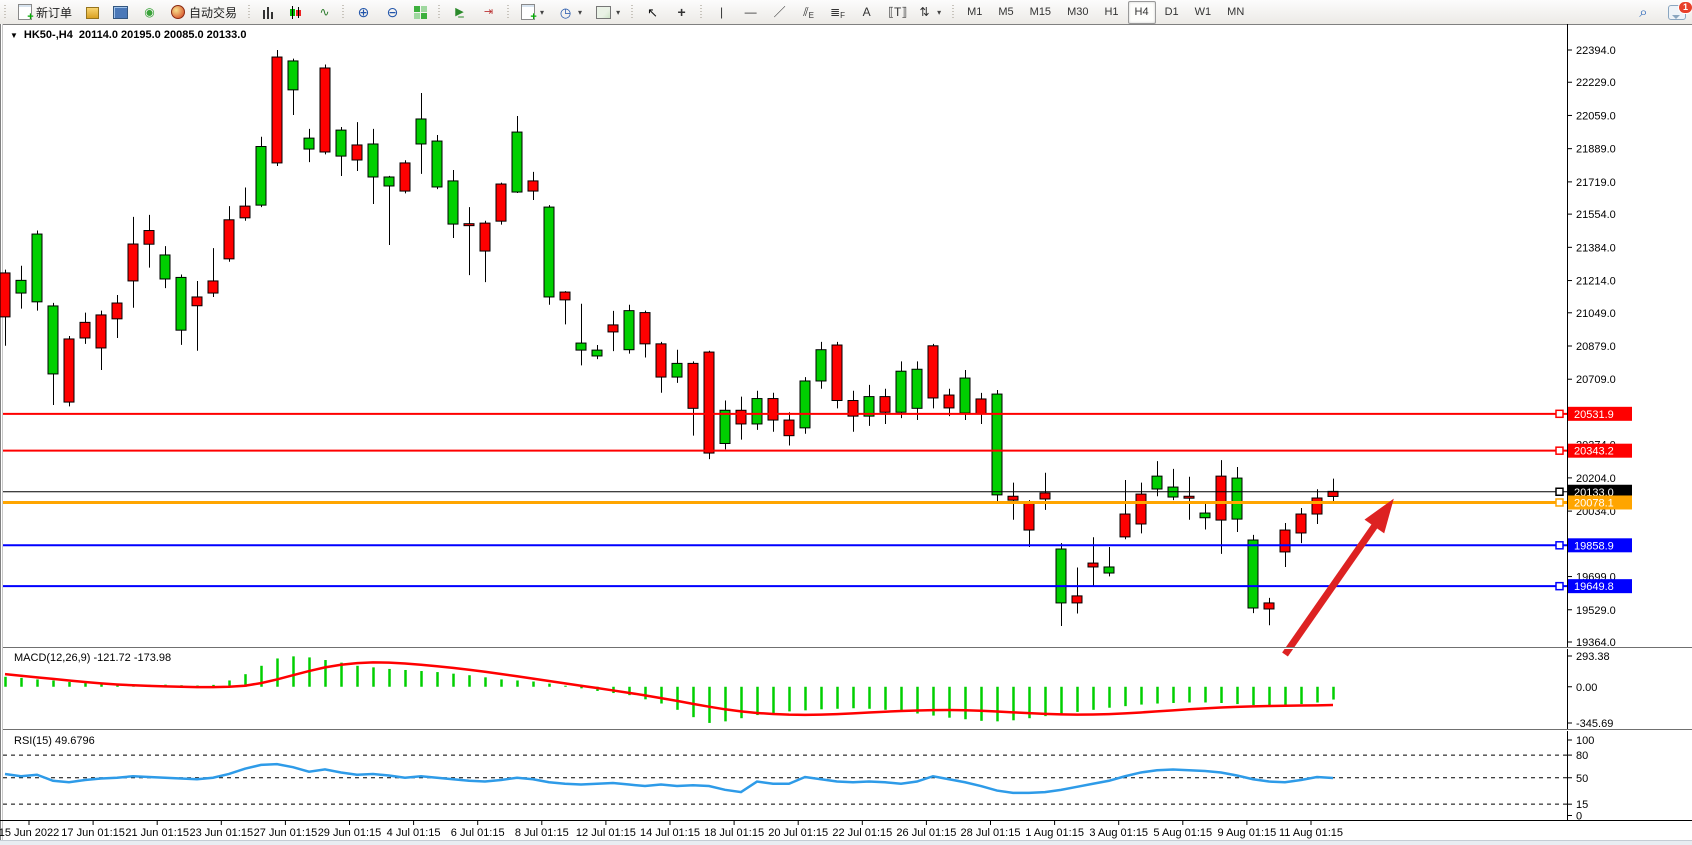  Describe the element at coordinates (478, 833) in the screenshot. I see `time-label: 6 Jul 01:15` at that location.